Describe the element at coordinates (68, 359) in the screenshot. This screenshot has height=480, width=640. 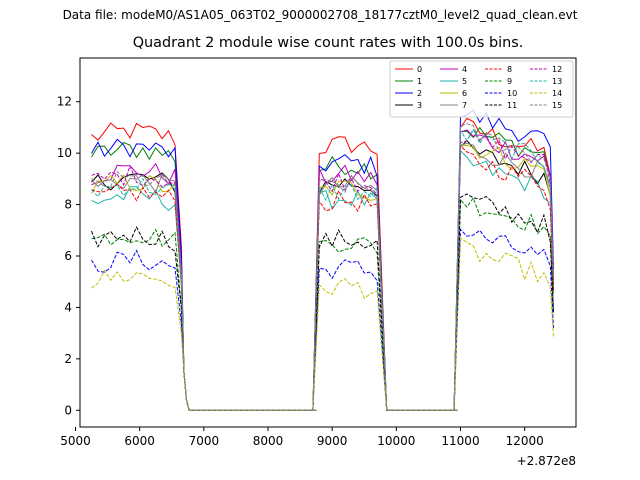
I see `y-tick-label: 2` at that location.